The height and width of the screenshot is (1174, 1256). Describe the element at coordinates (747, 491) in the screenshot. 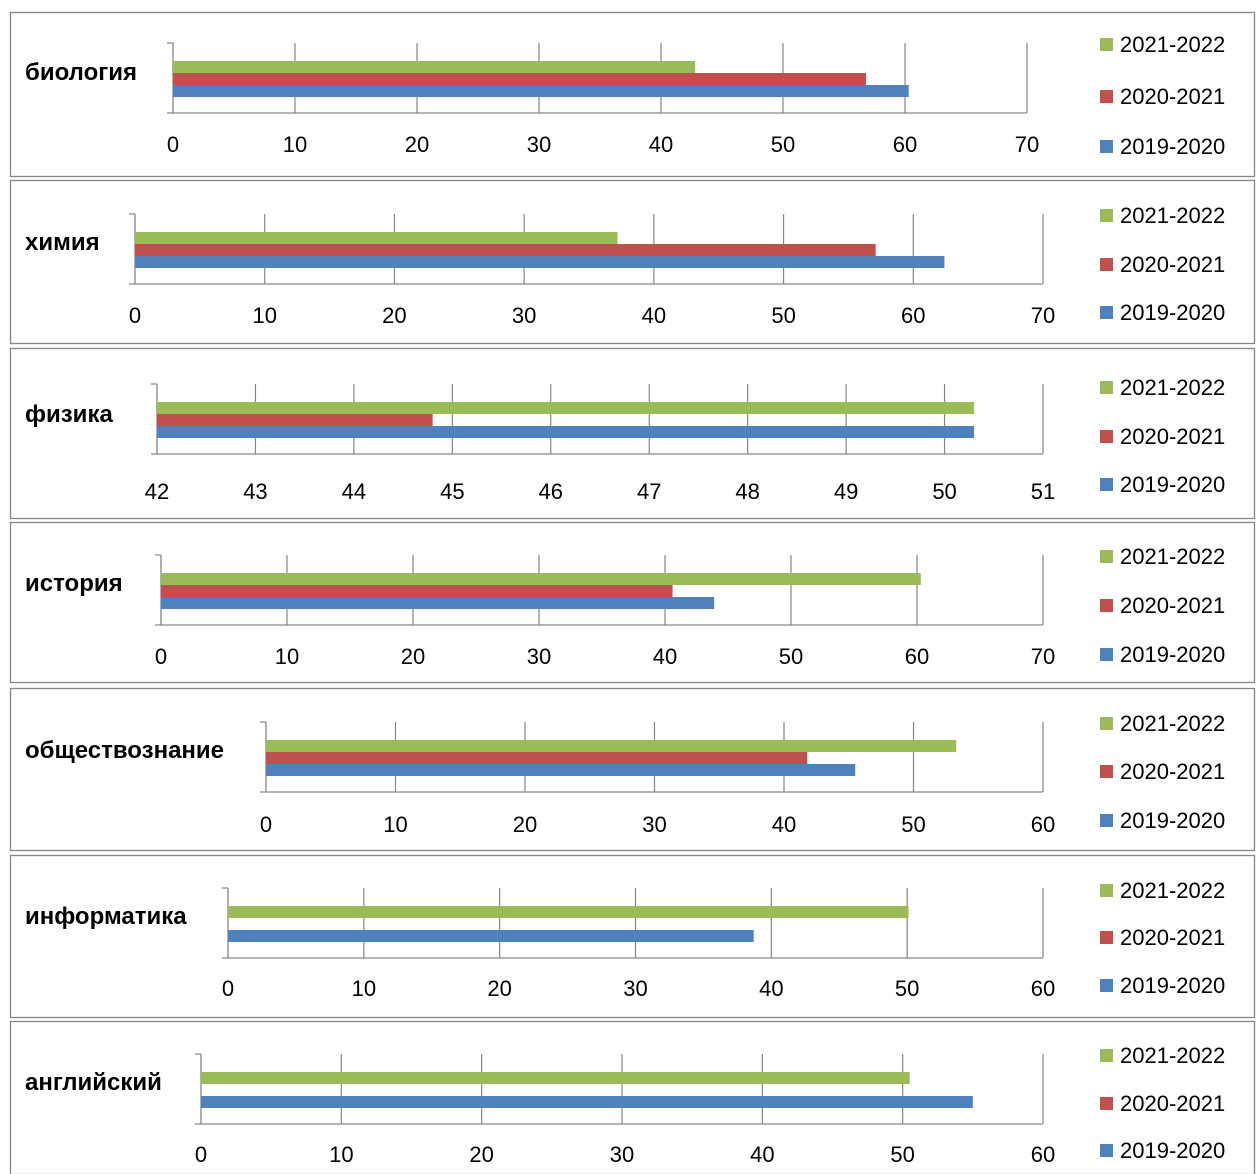

I see `tick-label: 48` at that location.